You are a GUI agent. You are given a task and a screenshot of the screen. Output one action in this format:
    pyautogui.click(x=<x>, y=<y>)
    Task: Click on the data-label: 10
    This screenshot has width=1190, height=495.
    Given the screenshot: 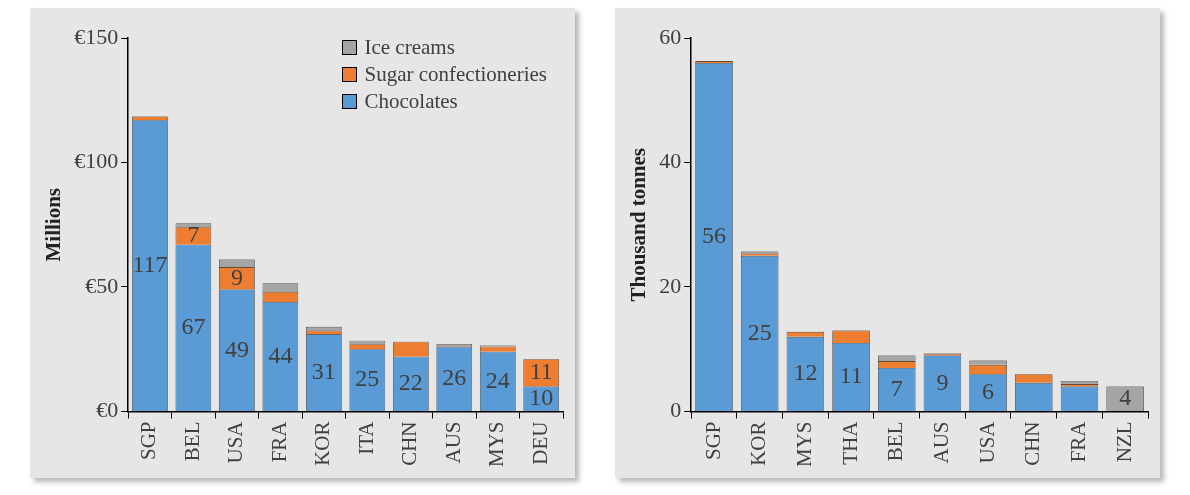 What is the action you would take?
    pyautogui.click(x=541, y=397)
    